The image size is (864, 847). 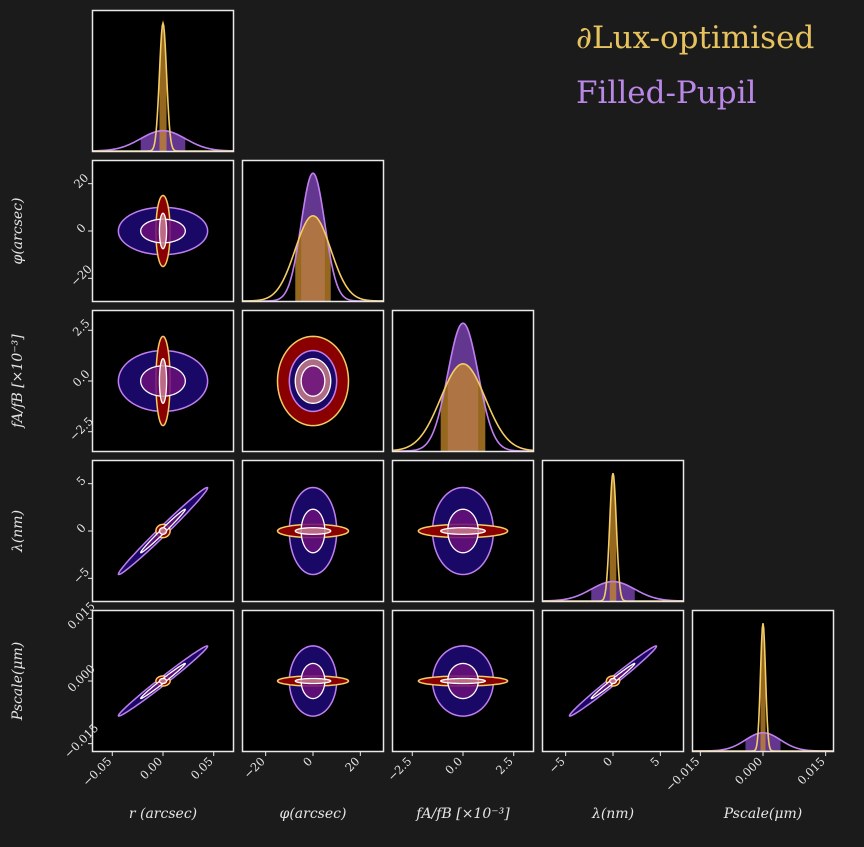 What do you see at coordinates (748, 770) in the screenshot?
I see `x-tick-label-pscale: 0.000` at bounding box center [748, 770].